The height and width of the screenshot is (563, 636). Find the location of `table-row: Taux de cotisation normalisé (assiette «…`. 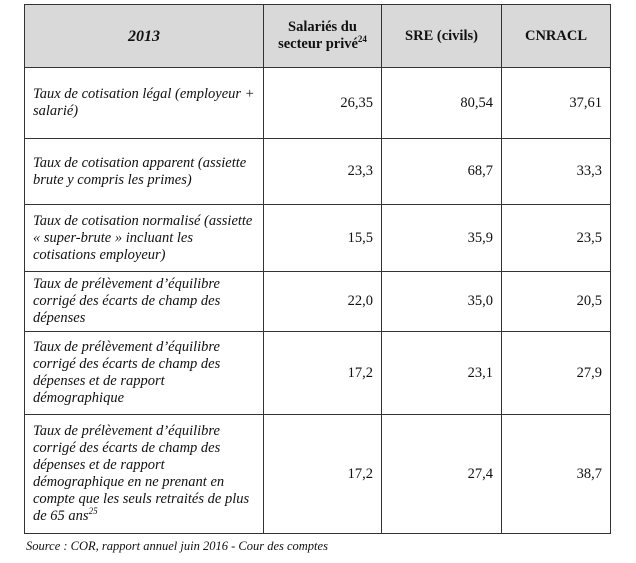

table-row: Taux de cotisation normalisé (assiette «… is located at coordinates (317, 238).